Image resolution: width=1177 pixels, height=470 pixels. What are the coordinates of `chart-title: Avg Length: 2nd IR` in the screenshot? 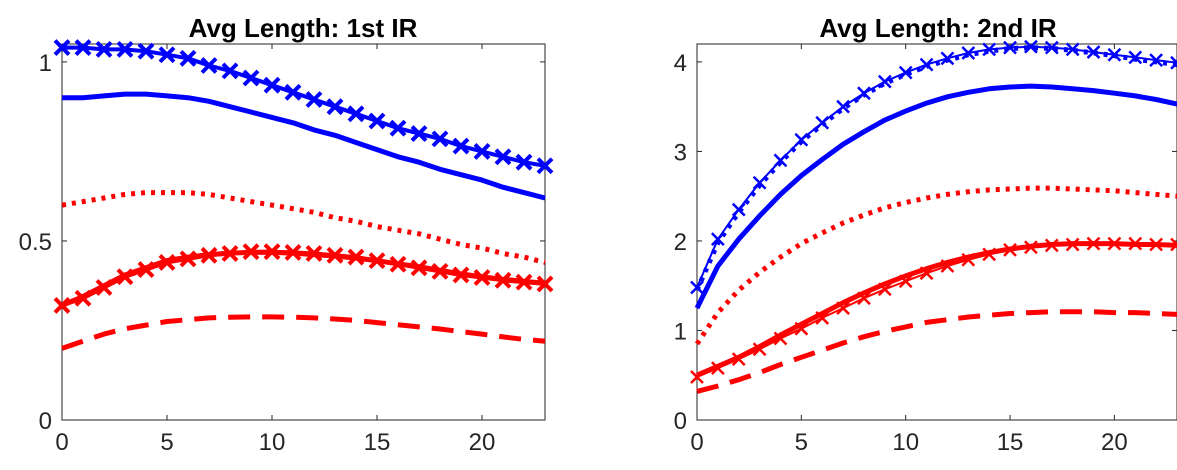 It's located at (938, 28).